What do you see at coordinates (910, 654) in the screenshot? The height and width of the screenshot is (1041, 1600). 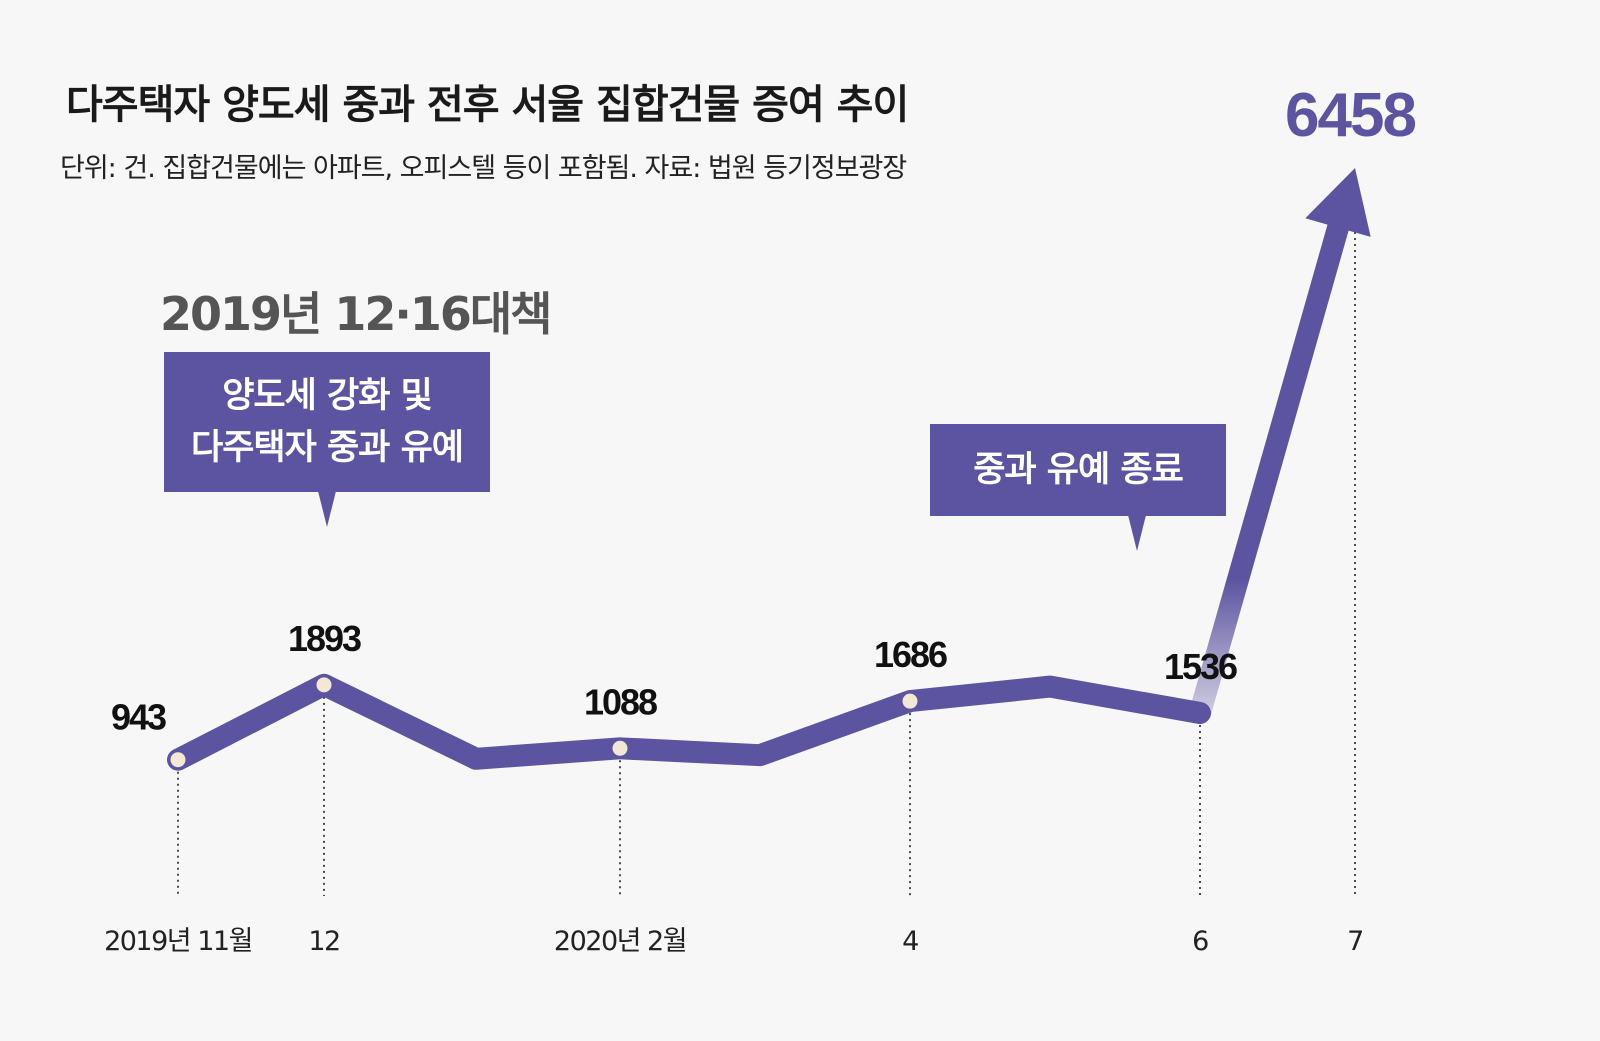 I see `value-label-5: 1686` at bounding box center [910, 654].